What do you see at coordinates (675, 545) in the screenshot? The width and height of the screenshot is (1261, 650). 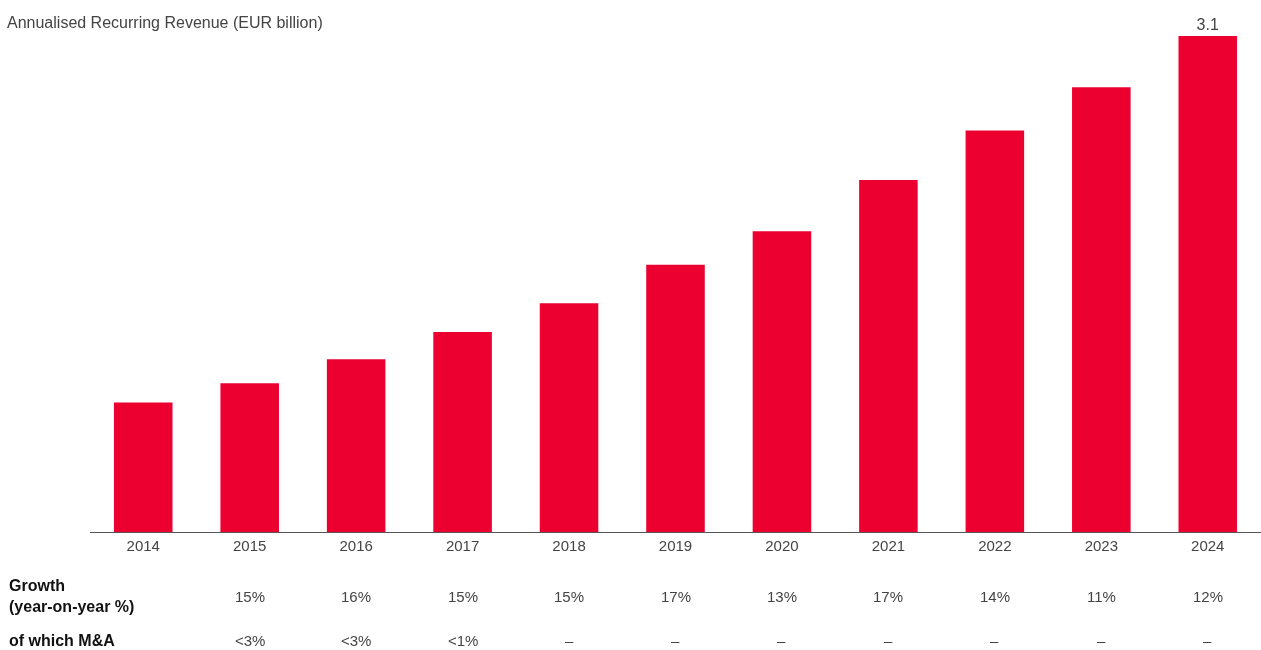 I see `x-tick-label: 2019` at bounding box center [675, 545].